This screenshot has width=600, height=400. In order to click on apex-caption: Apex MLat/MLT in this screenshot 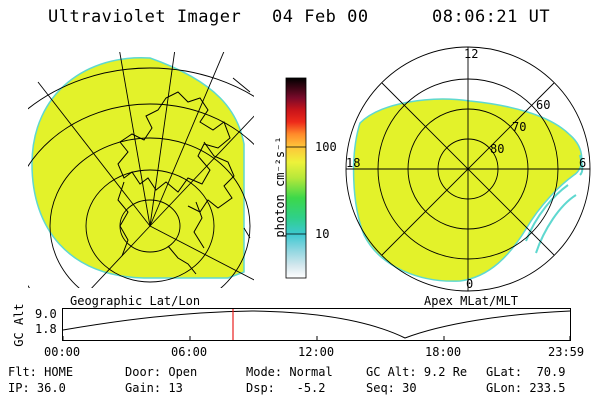, I will do `click(471, 301)`.